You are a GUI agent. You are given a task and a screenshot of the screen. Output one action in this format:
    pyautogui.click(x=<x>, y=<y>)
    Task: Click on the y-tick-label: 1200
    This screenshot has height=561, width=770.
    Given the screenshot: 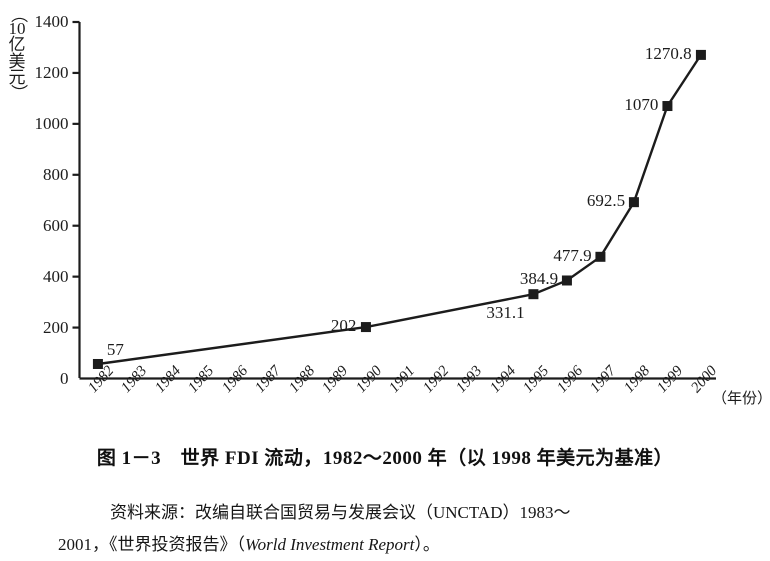 What is the action you would take?
    pyautogui.click(x=51, y=72)
    